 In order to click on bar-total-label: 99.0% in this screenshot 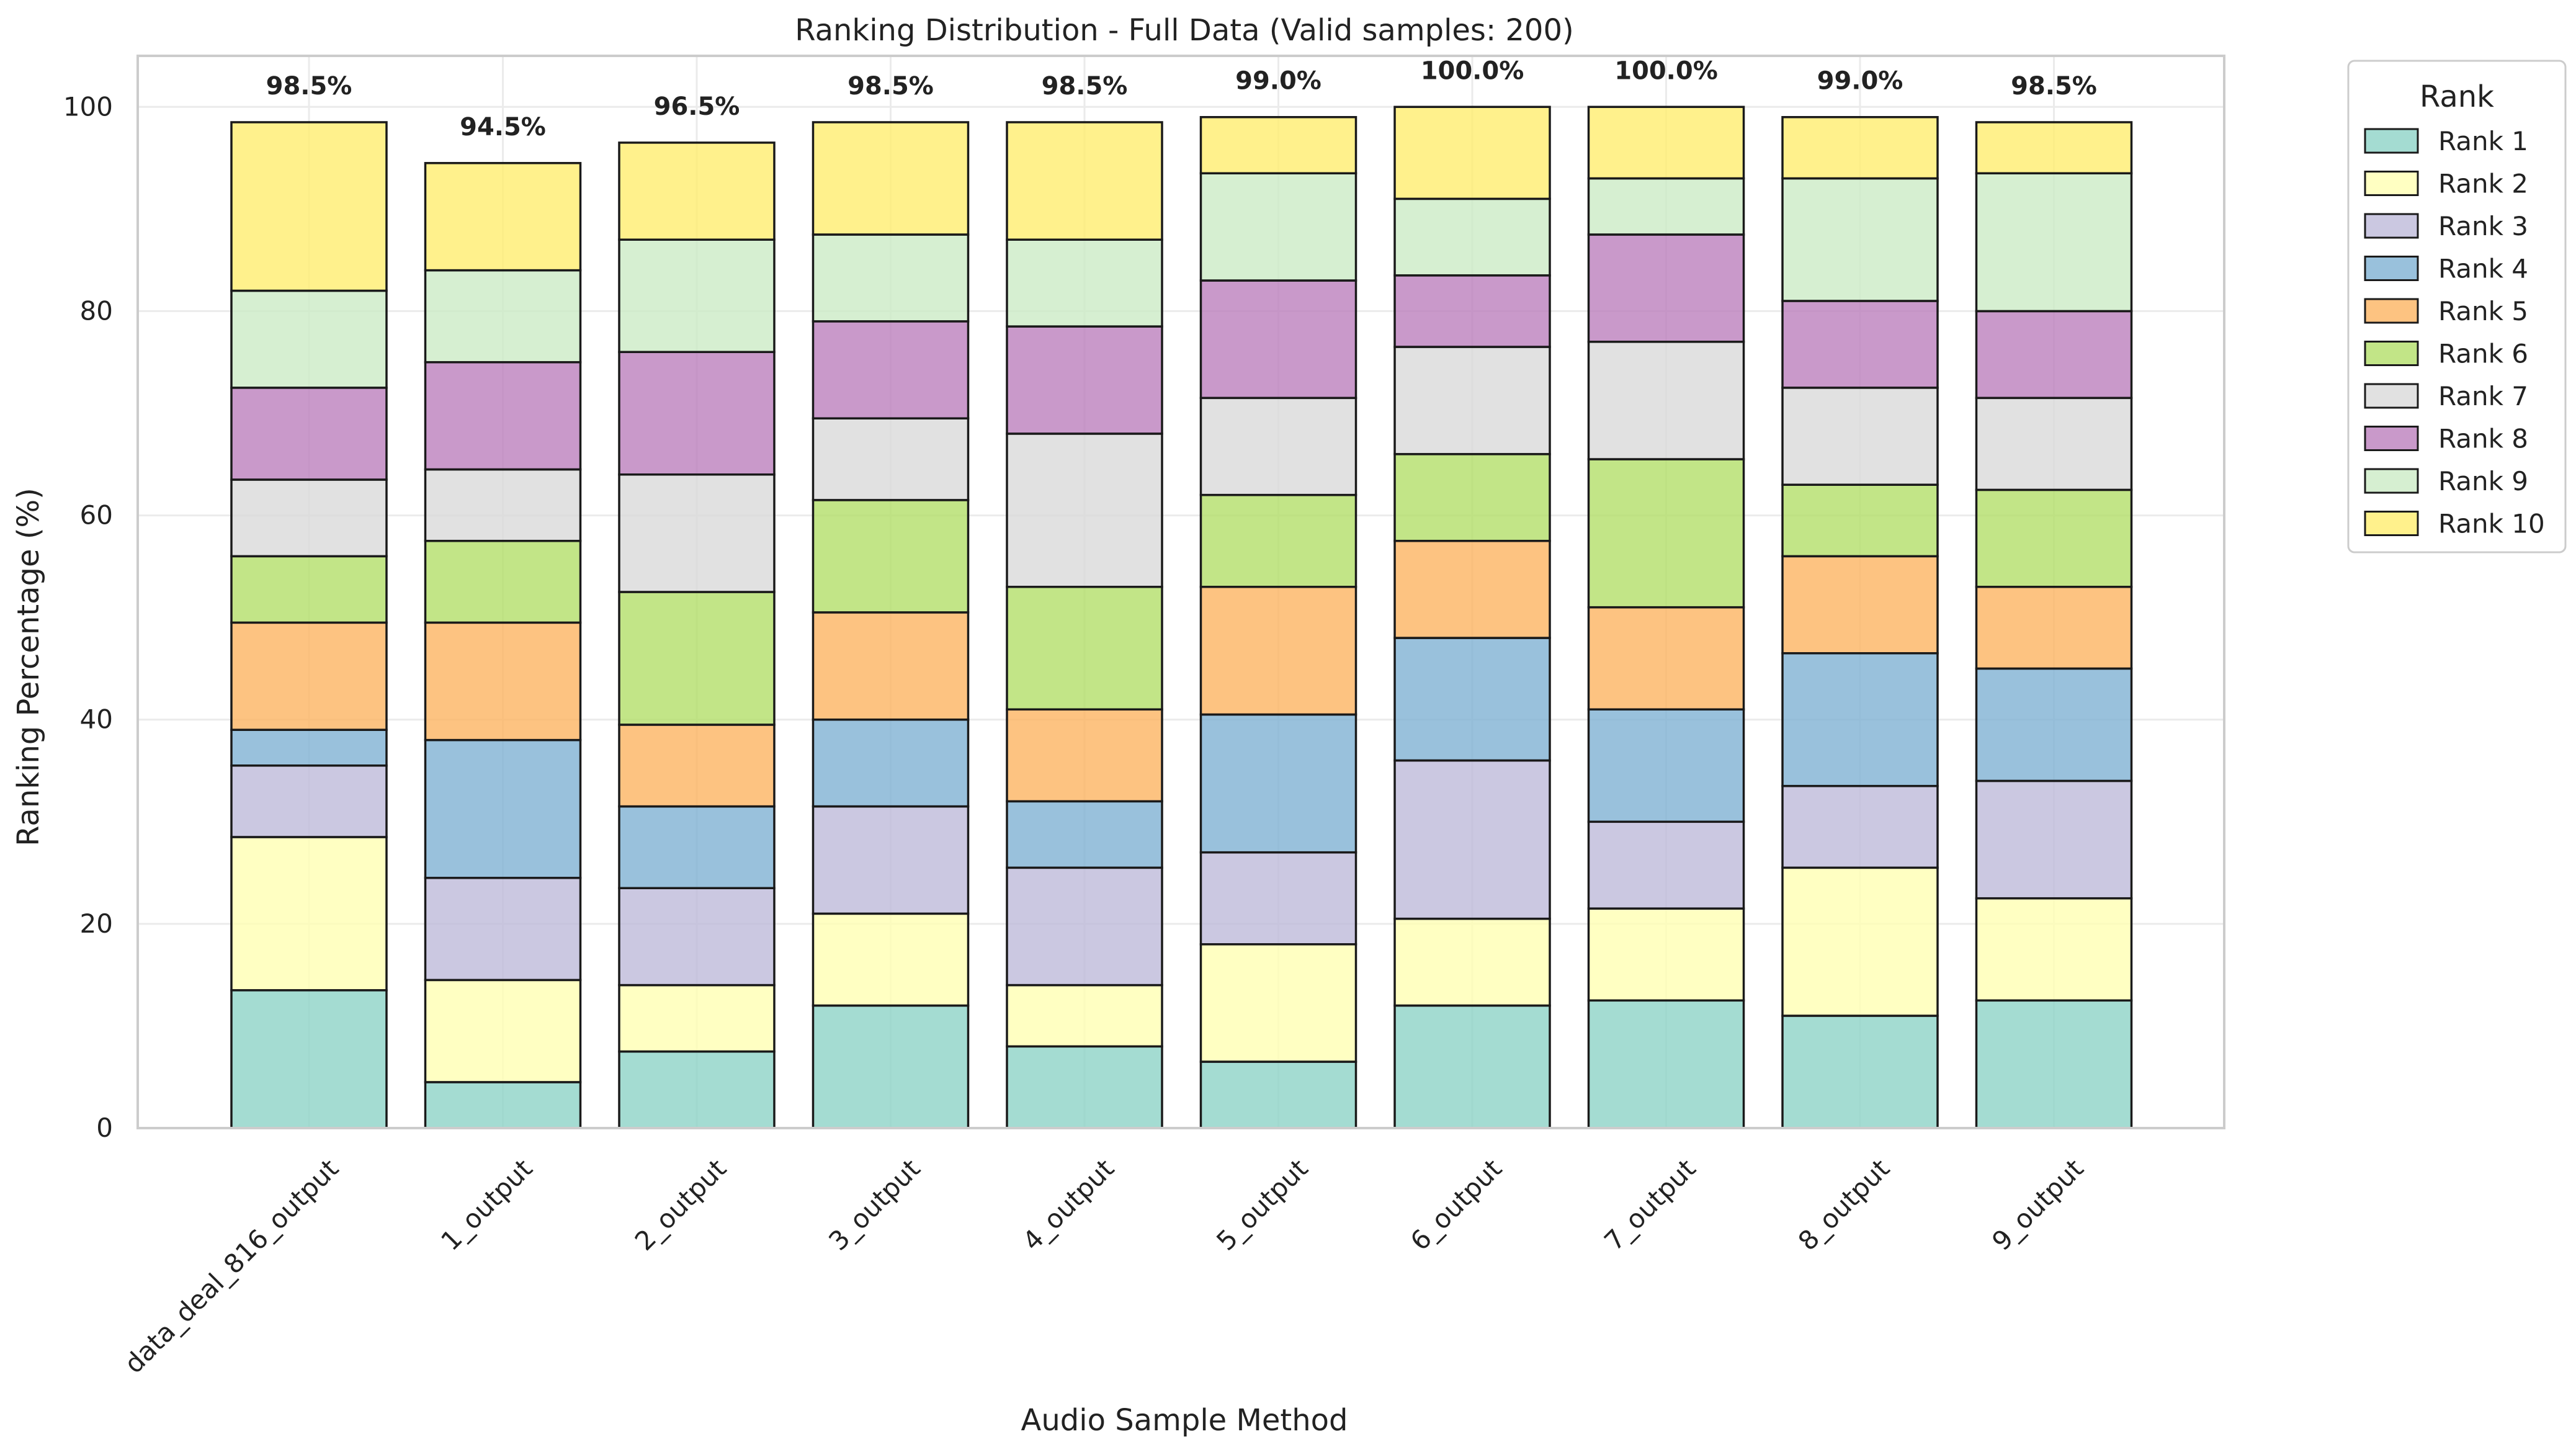, I will do `click(1860, 81)`.